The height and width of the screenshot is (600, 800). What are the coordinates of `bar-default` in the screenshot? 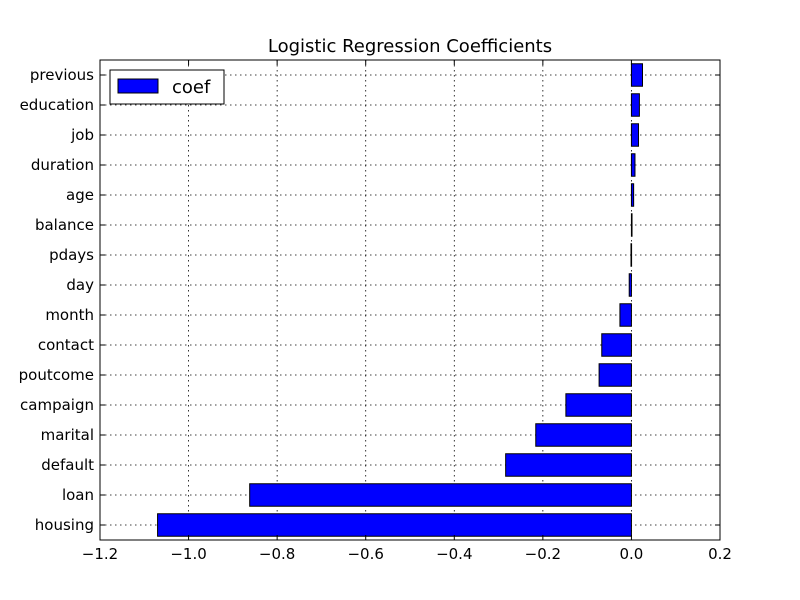 It's located at (568, 465).